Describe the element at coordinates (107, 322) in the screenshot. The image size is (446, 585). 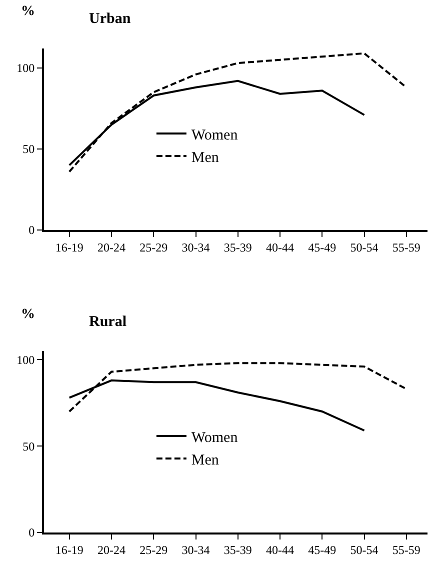
I see `chart-title: Rural` at that location.